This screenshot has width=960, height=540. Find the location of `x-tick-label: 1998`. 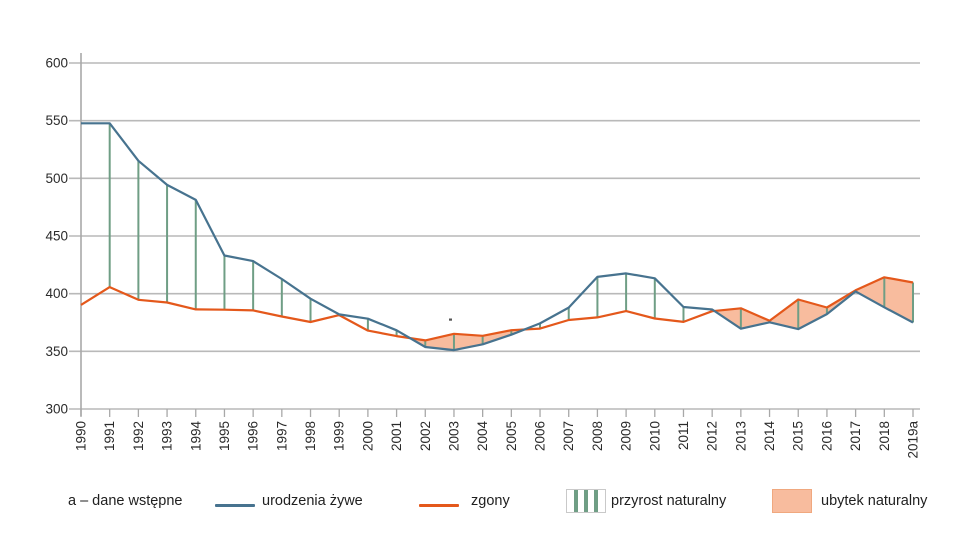

x-tick-label: 1998 is located at coordinates (310, 436).